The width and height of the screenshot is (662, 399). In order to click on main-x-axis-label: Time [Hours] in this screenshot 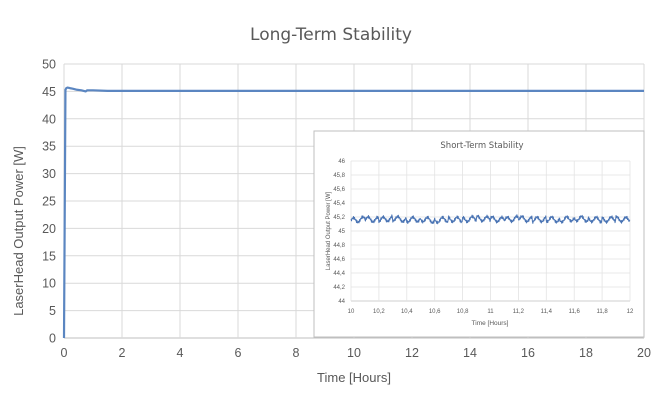, I will do `click(354, 377)`.